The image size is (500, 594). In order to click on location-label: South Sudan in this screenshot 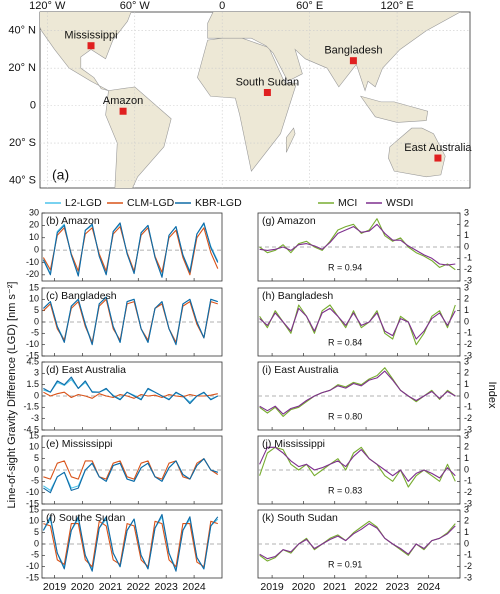, I will do `click(268, 82)`.